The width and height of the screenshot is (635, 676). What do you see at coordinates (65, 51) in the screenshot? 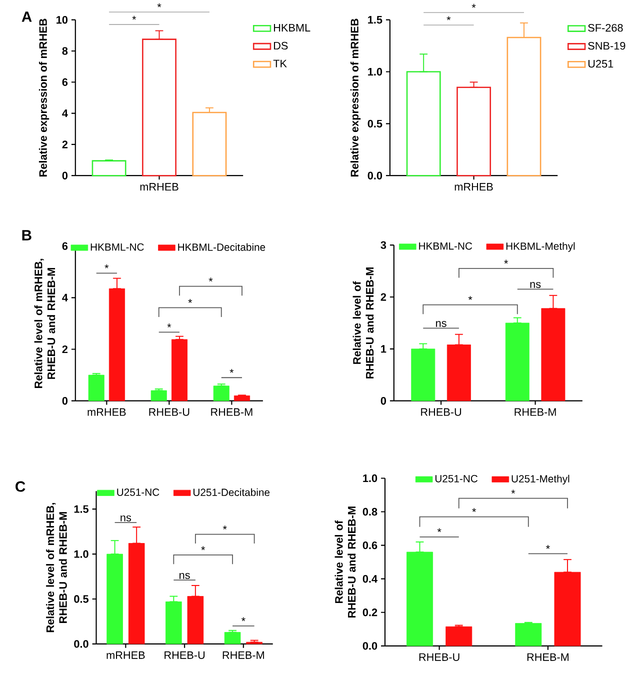
I see `y-tick-label: 8` at bounding box center [65, 51].